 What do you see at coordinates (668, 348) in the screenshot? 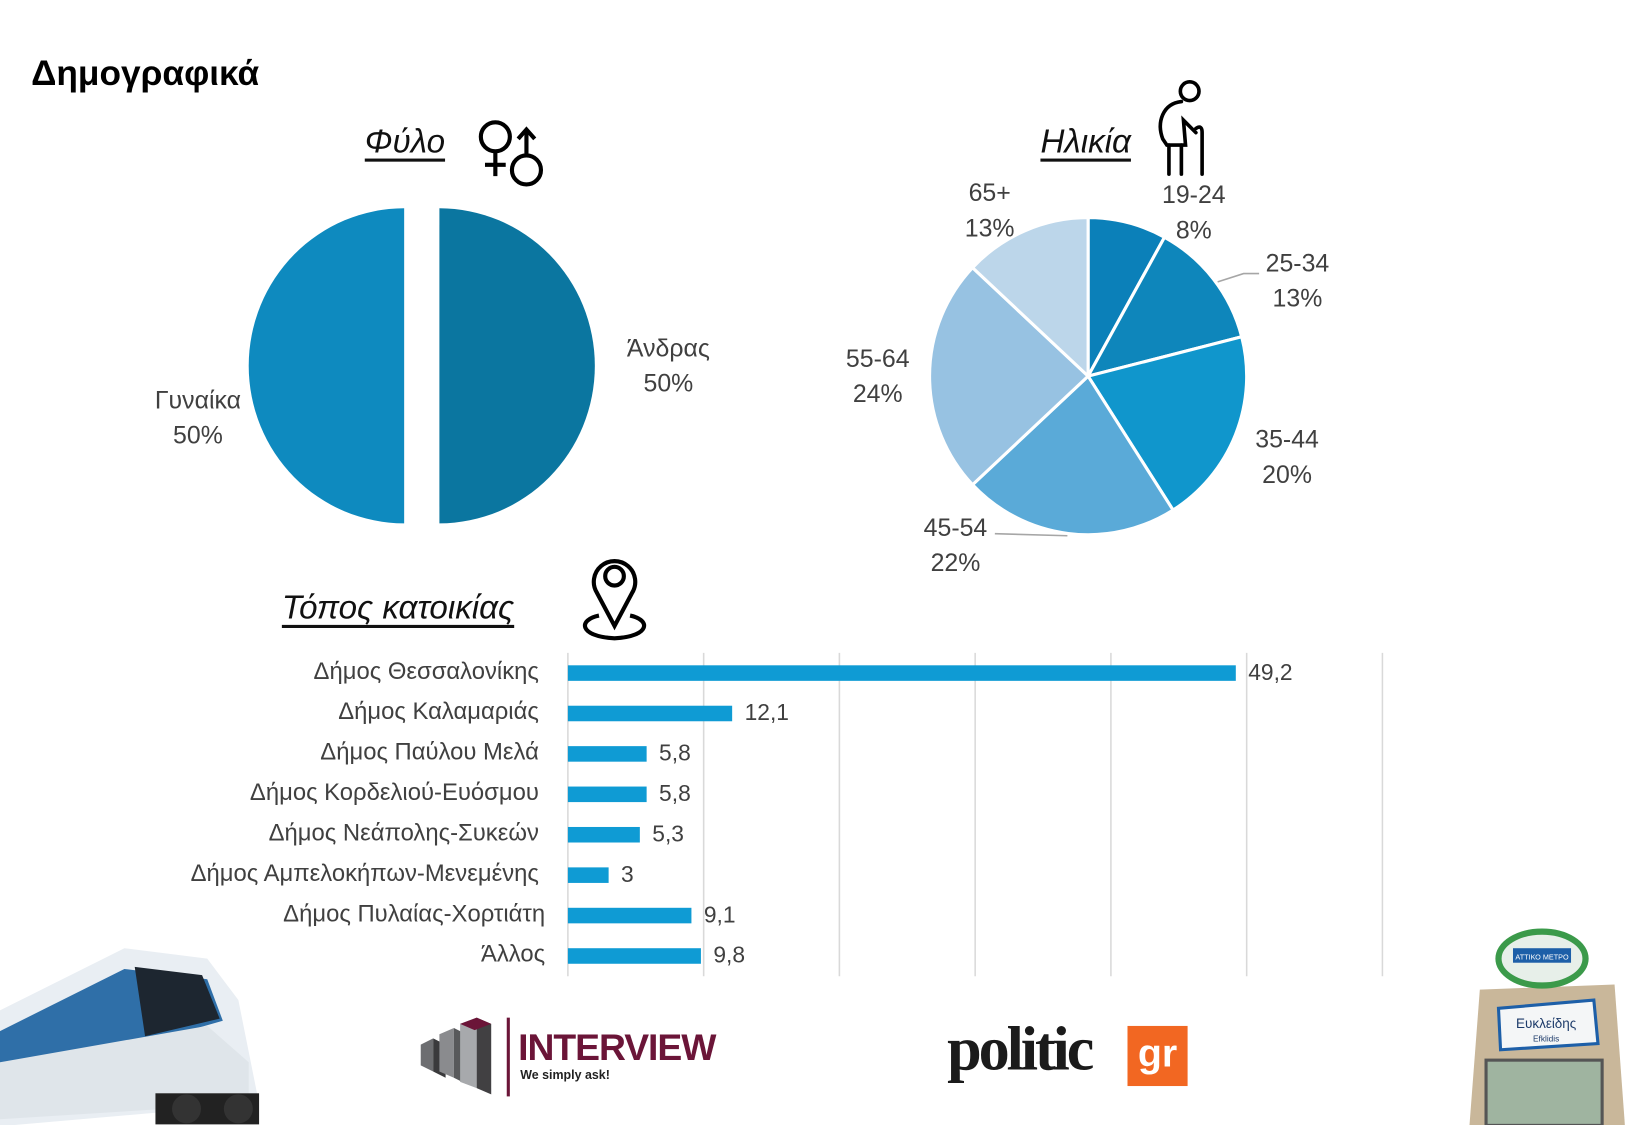
I see `label-male-name: Άνδρας` at bounding box center [668, 348].